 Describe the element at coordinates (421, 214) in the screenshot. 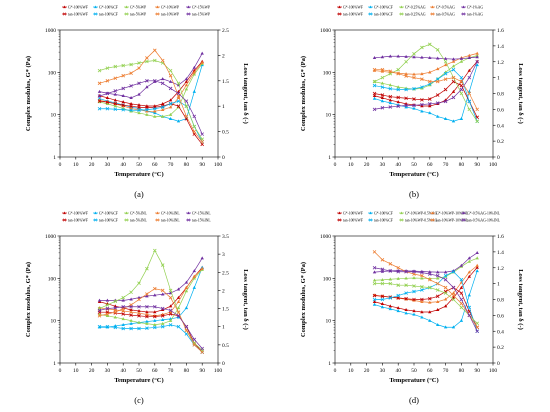

I see `legend-label: G*-10%WP-0.5%AG` at that location.